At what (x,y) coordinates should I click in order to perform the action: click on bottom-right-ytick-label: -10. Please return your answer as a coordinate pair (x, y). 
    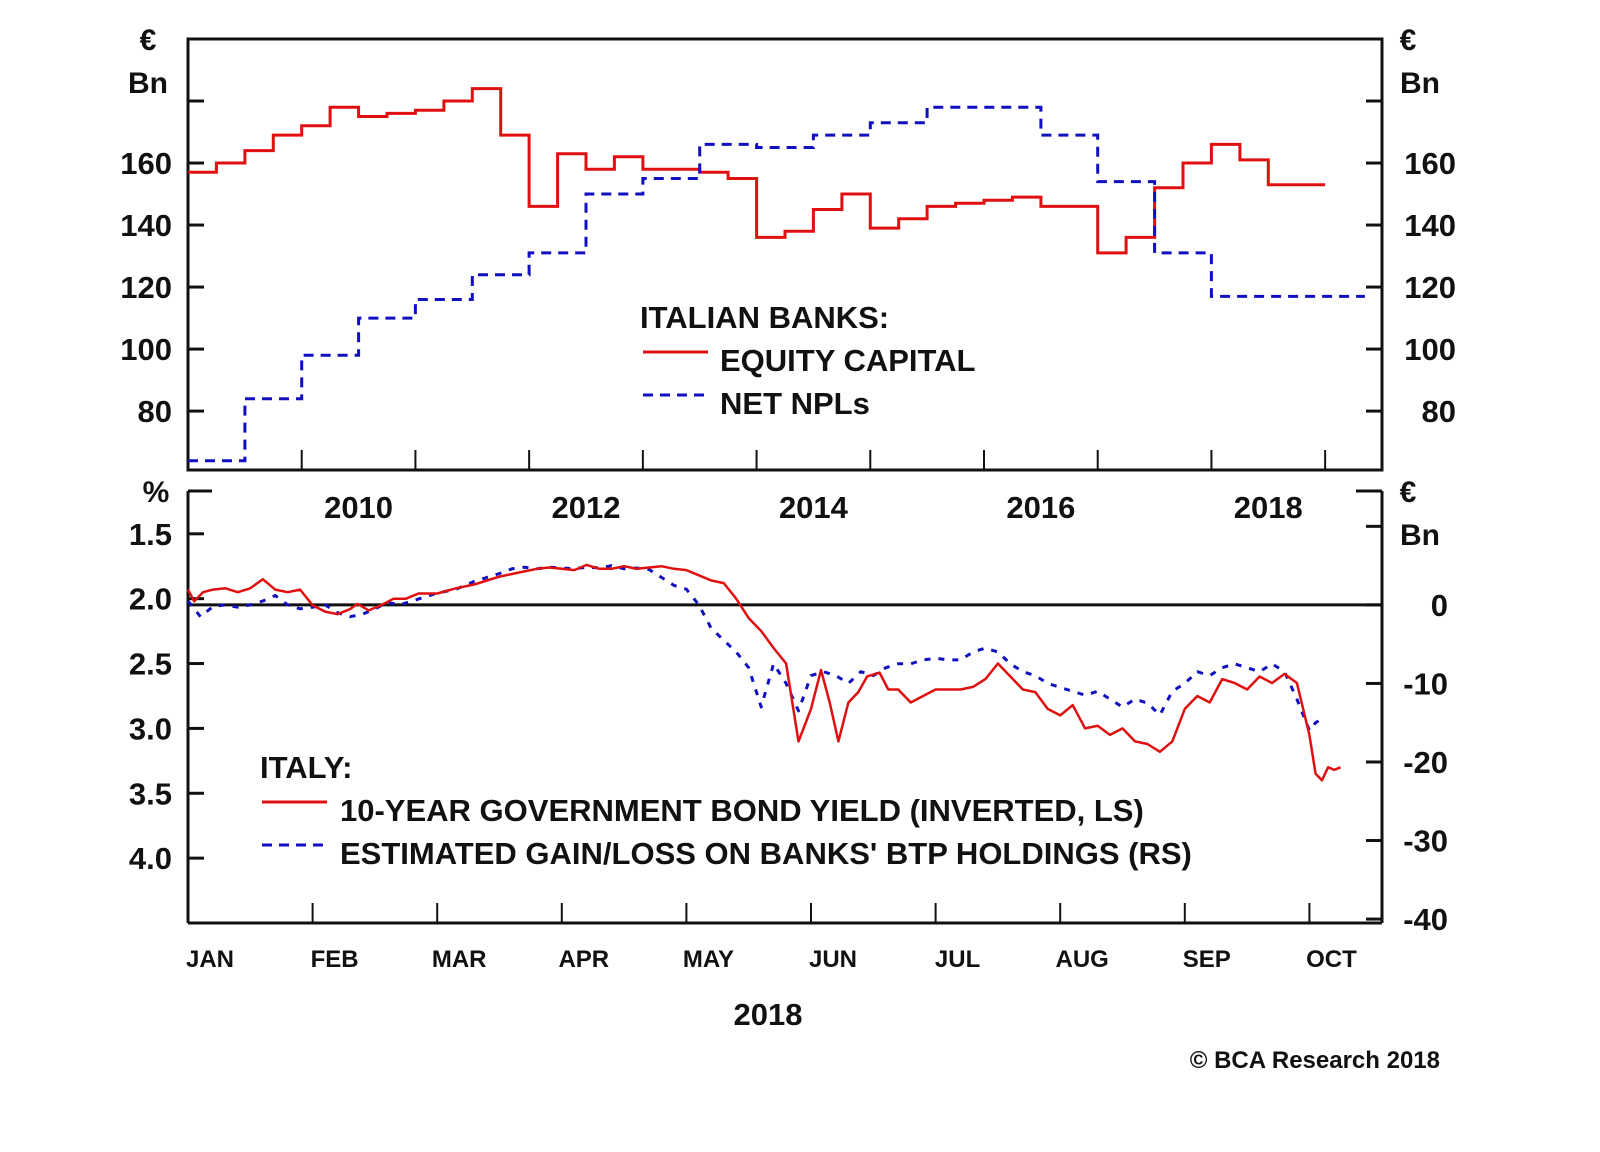
    Looking at the image, I should click on (1425, 683).